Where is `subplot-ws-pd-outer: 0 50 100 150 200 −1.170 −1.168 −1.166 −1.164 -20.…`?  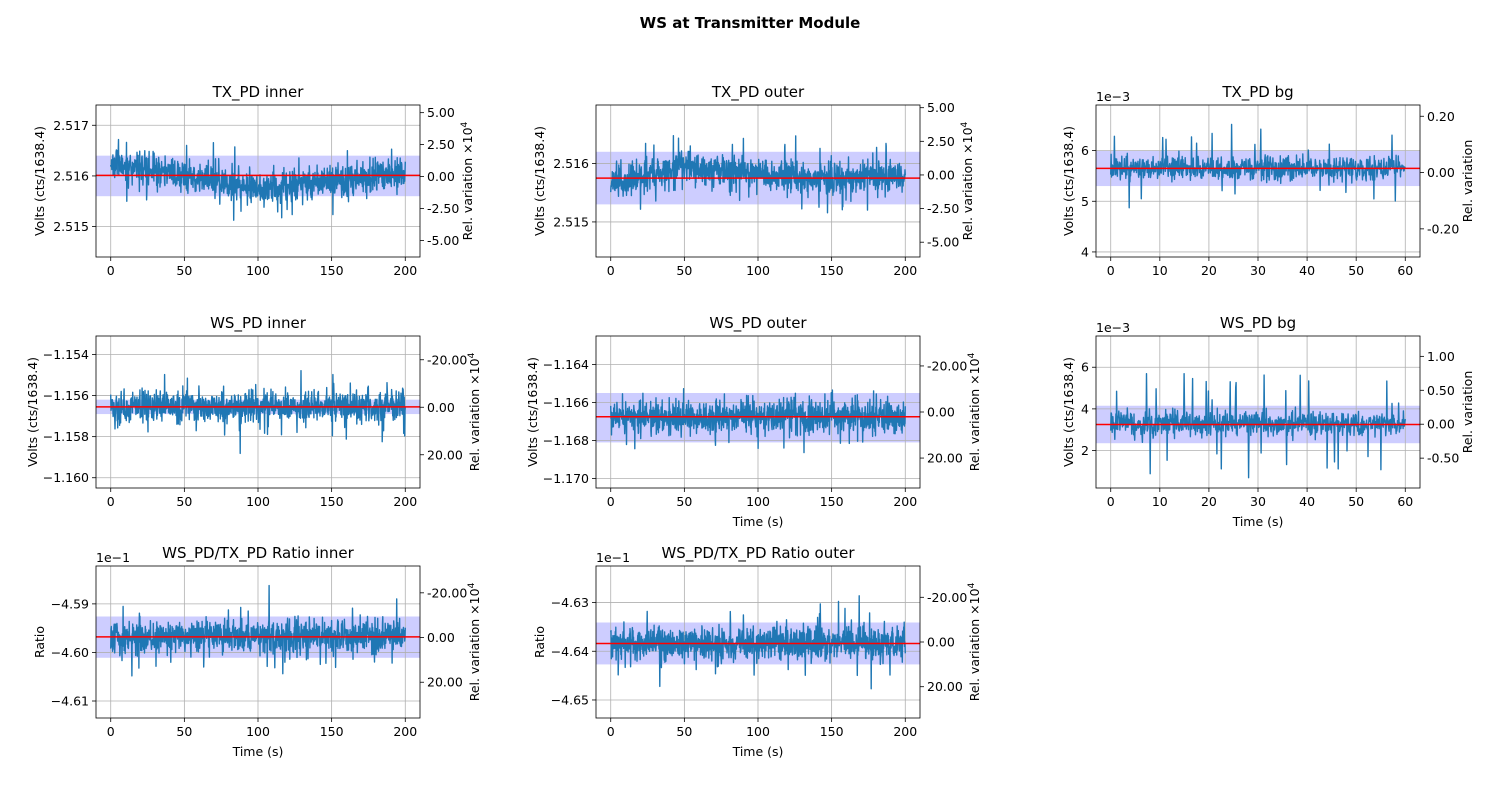 subplot-ws-pd-outer: 0 50 100 150 200 −1.170 −1.168 −1.166 −1.164 -20.… is located at coordinates (753, 421).